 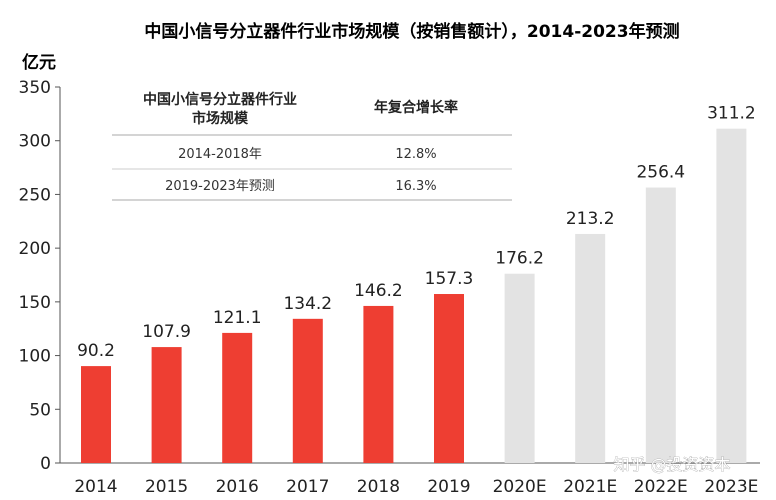 I want to click on x-tick-label-2017: 2017, so click(x=307, y=487).